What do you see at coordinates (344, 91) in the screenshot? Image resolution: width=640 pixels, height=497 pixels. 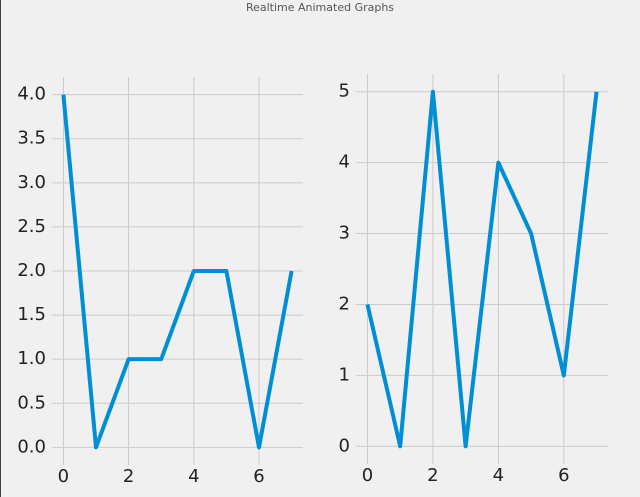 I see `y-tick-label: 5` at bounding box center [344, 91].